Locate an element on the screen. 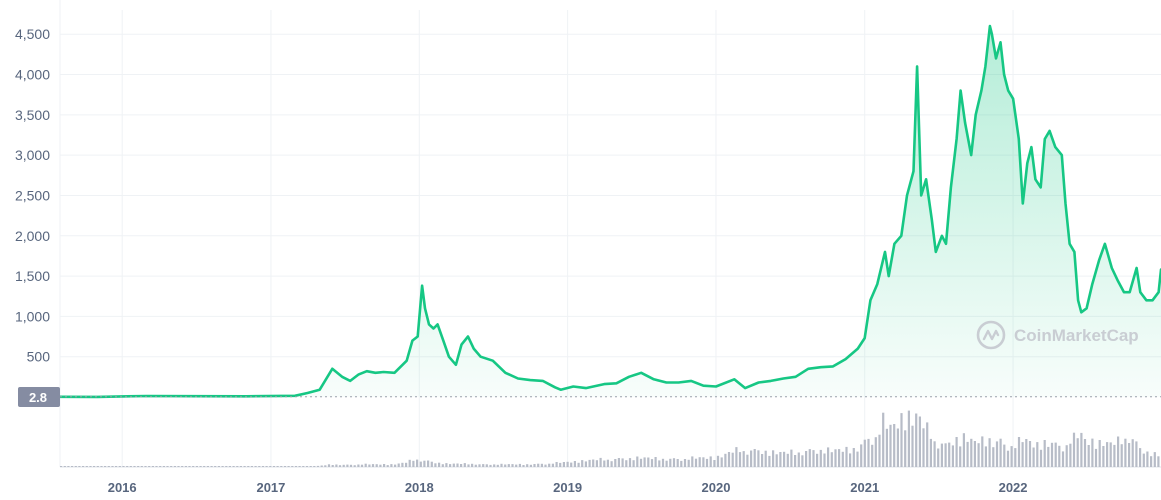  volume-bars is located at coordinates (610, 438).